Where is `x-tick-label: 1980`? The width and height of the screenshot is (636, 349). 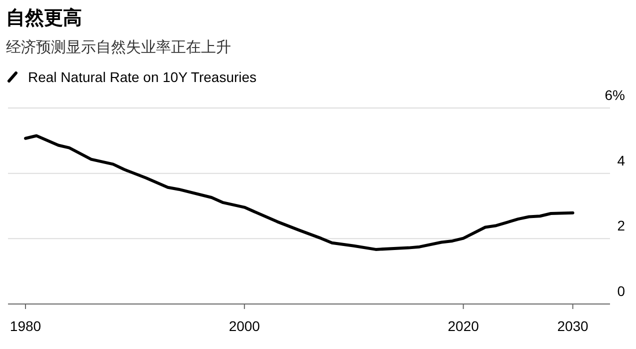 x-tick-label: 1980 is located at coordinates (26, 326).